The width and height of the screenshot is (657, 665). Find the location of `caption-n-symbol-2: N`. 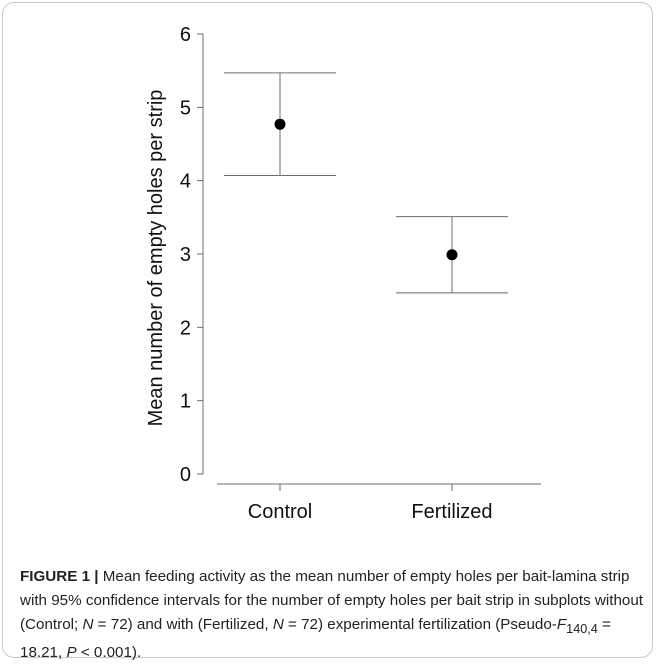

caption-n-symbol-2: N is located at coordinates (278, 624).